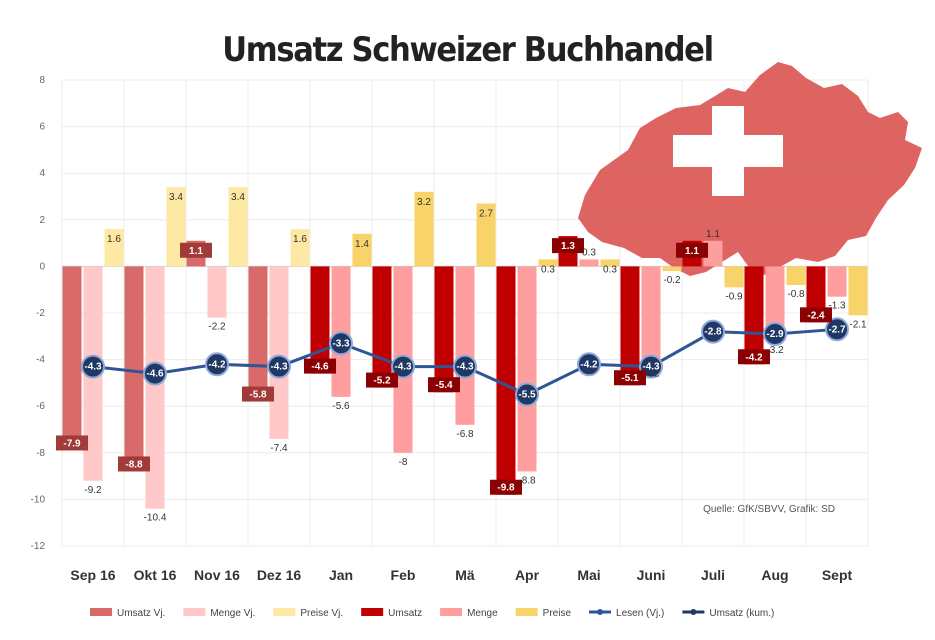  Describe the element at coordinates (341, 575) in the screenshot. I see `x-tick-label: Jan` at that location.